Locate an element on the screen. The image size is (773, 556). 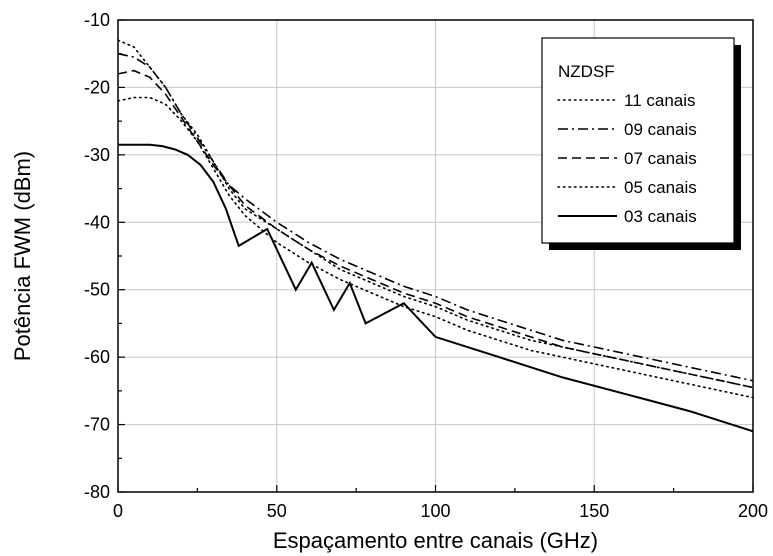
legend-entry-label: 11 canais is located at coordinates (660, 100).